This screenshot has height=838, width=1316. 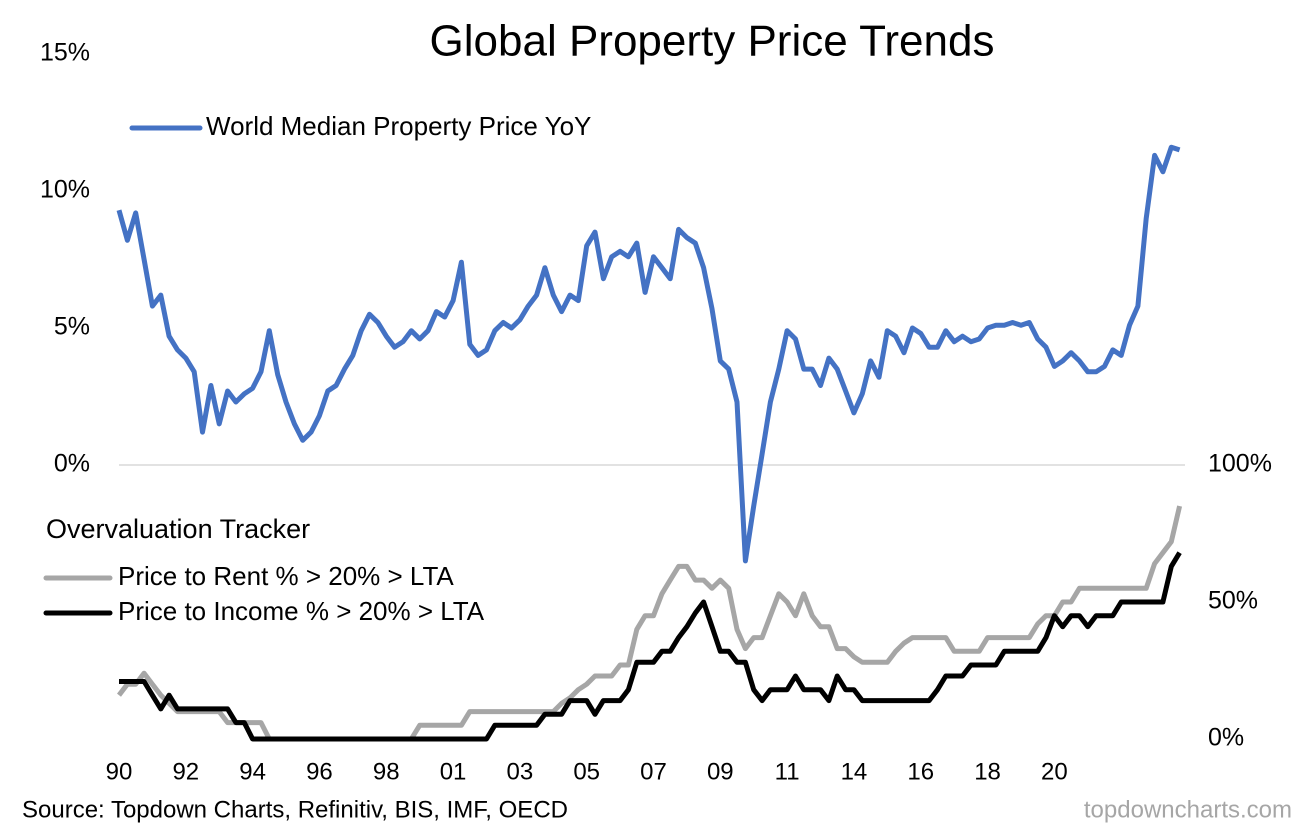 What do you see at coordinates (712, 41) in the screenshot?
I see `chart-title: Global Property Price Trends` at bounding box center [712, 41].